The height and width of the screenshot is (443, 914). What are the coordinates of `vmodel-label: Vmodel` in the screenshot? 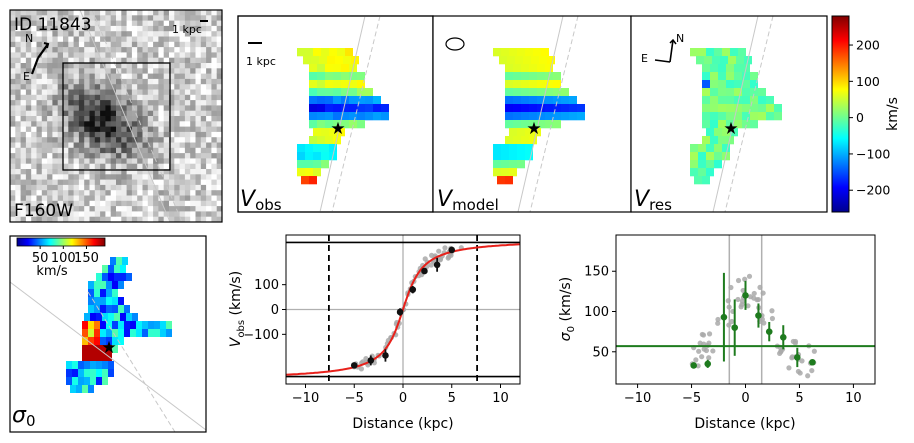 It's located at (468, 200).